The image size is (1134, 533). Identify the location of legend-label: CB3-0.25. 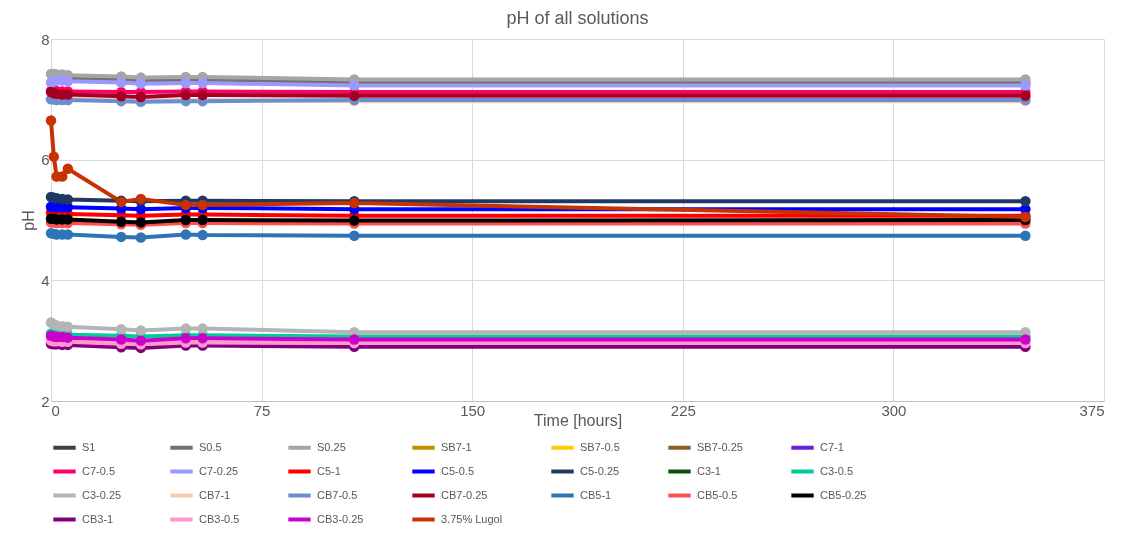
(340, 518).